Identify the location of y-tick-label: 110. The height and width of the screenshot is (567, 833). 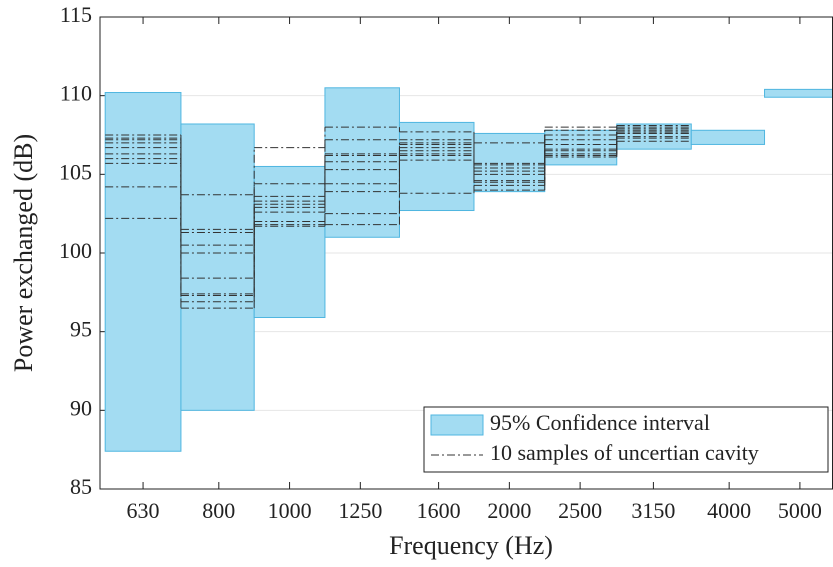
(76, 93).